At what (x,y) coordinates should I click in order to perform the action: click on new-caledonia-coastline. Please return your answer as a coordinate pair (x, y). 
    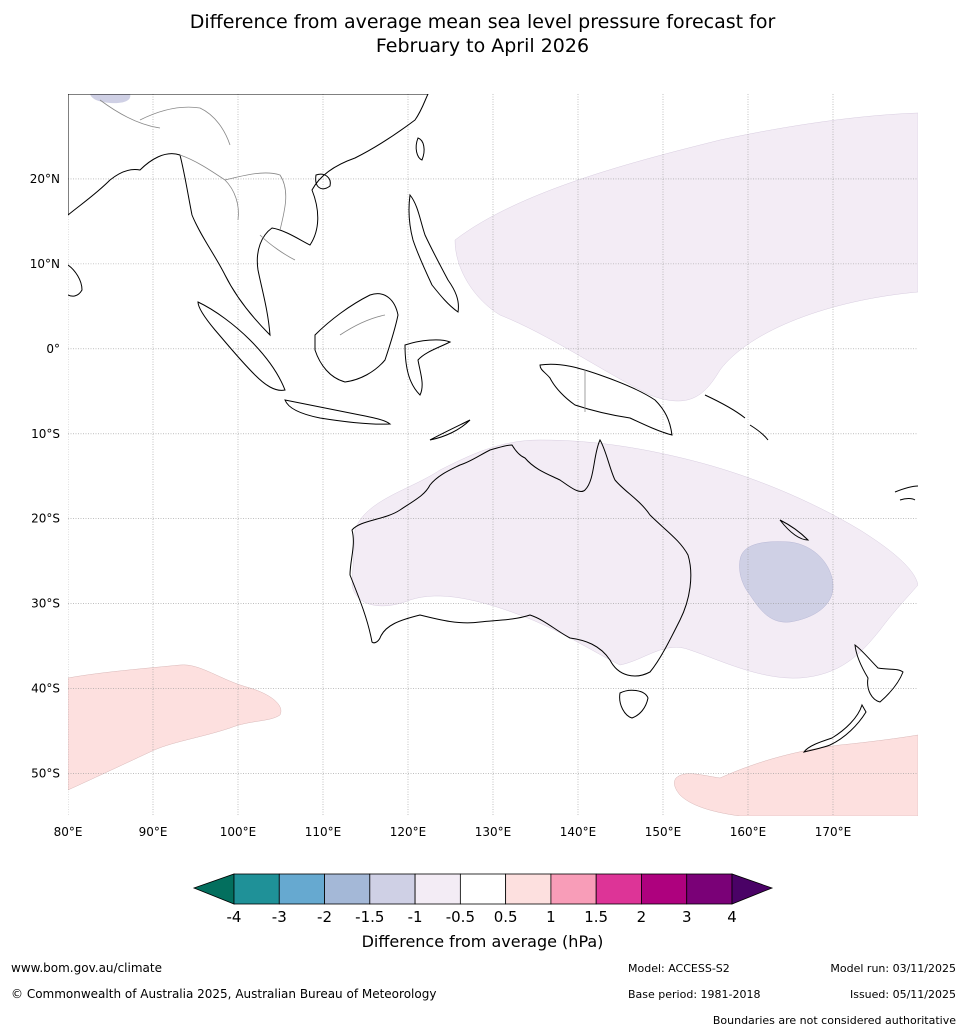
    Looking at the image, I should click on (794, 530).